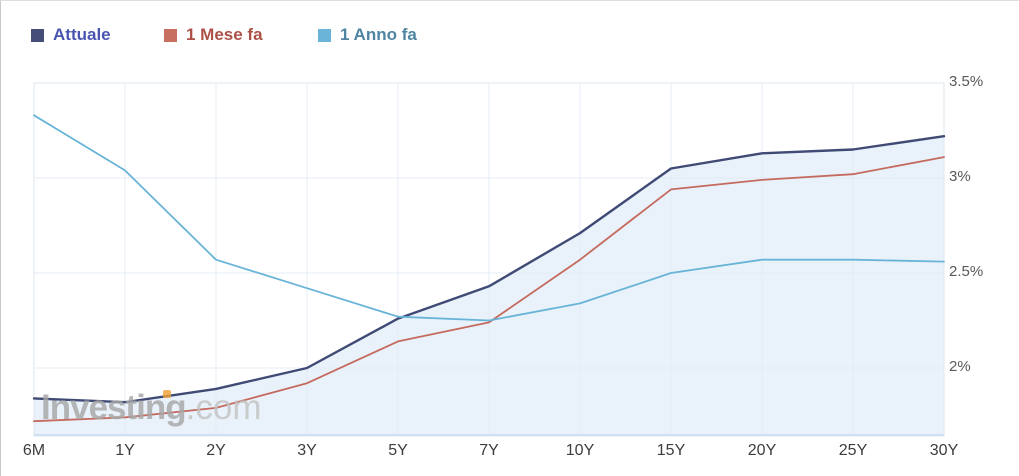 The width and height of the screenshot is (1019, 476). What do you see at coordinates (510, 28) in the screenshot?
I see `chart-legend: Attuale 1 Mese fa 1 Anno fa` at bounding box center [510, 28].